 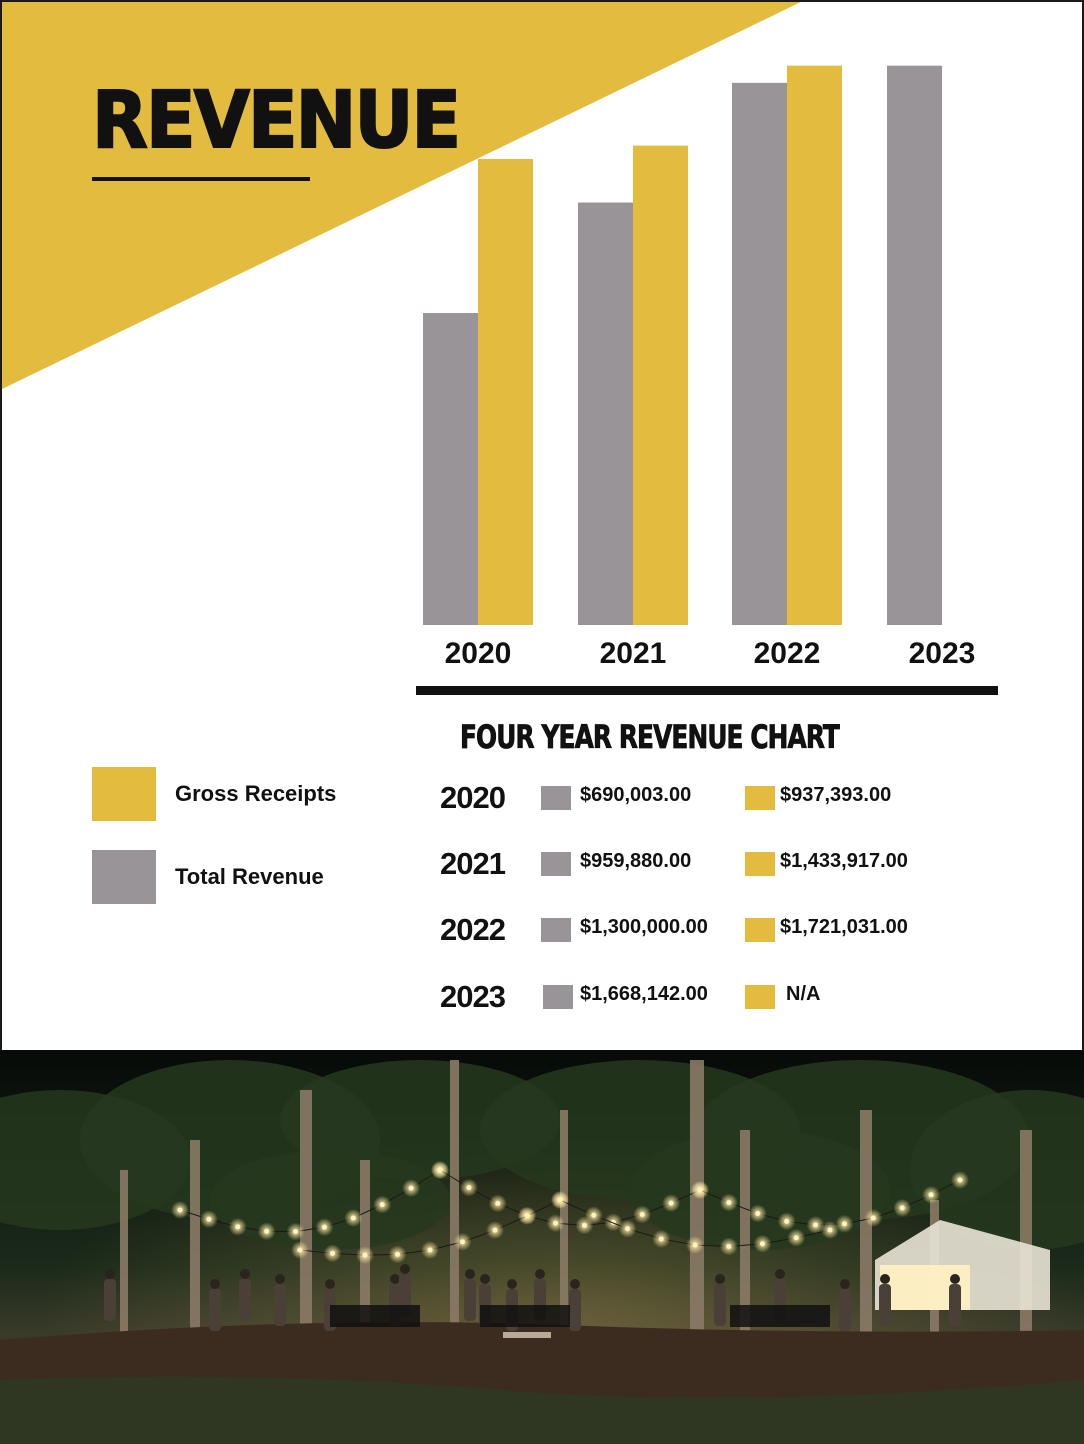 What do you see at coordinates (276, 121) in the screenshot?
I see `page-title: REVENUE` at bounding box center [276, 121].